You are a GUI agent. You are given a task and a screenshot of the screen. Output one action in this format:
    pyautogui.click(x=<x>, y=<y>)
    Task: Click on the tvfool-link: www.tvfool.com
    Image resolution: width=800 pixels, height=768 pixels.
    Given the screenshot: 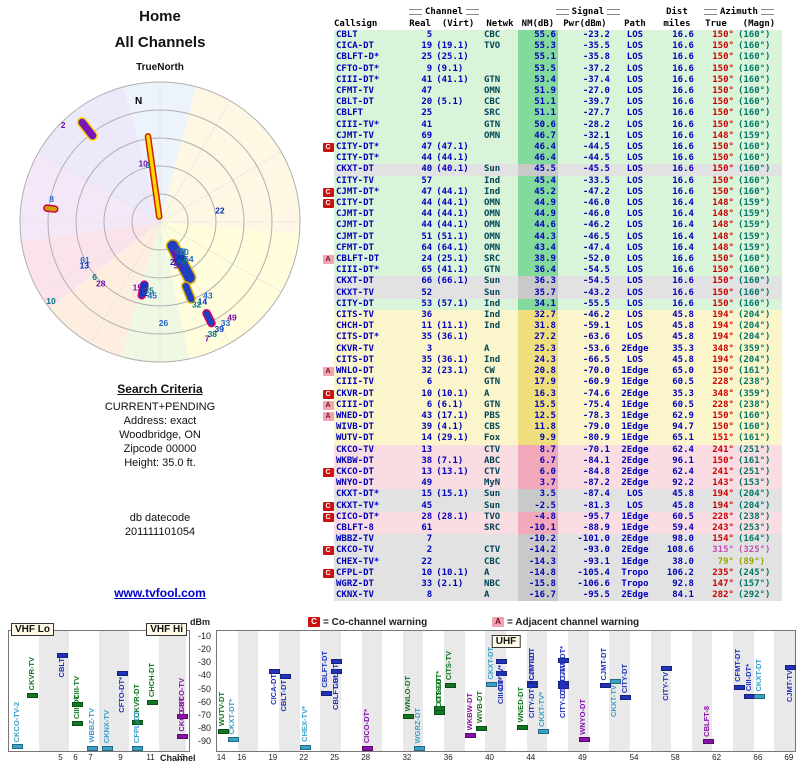 What is the action you would take?
    pyautogui.click(x=160, y=593)
    